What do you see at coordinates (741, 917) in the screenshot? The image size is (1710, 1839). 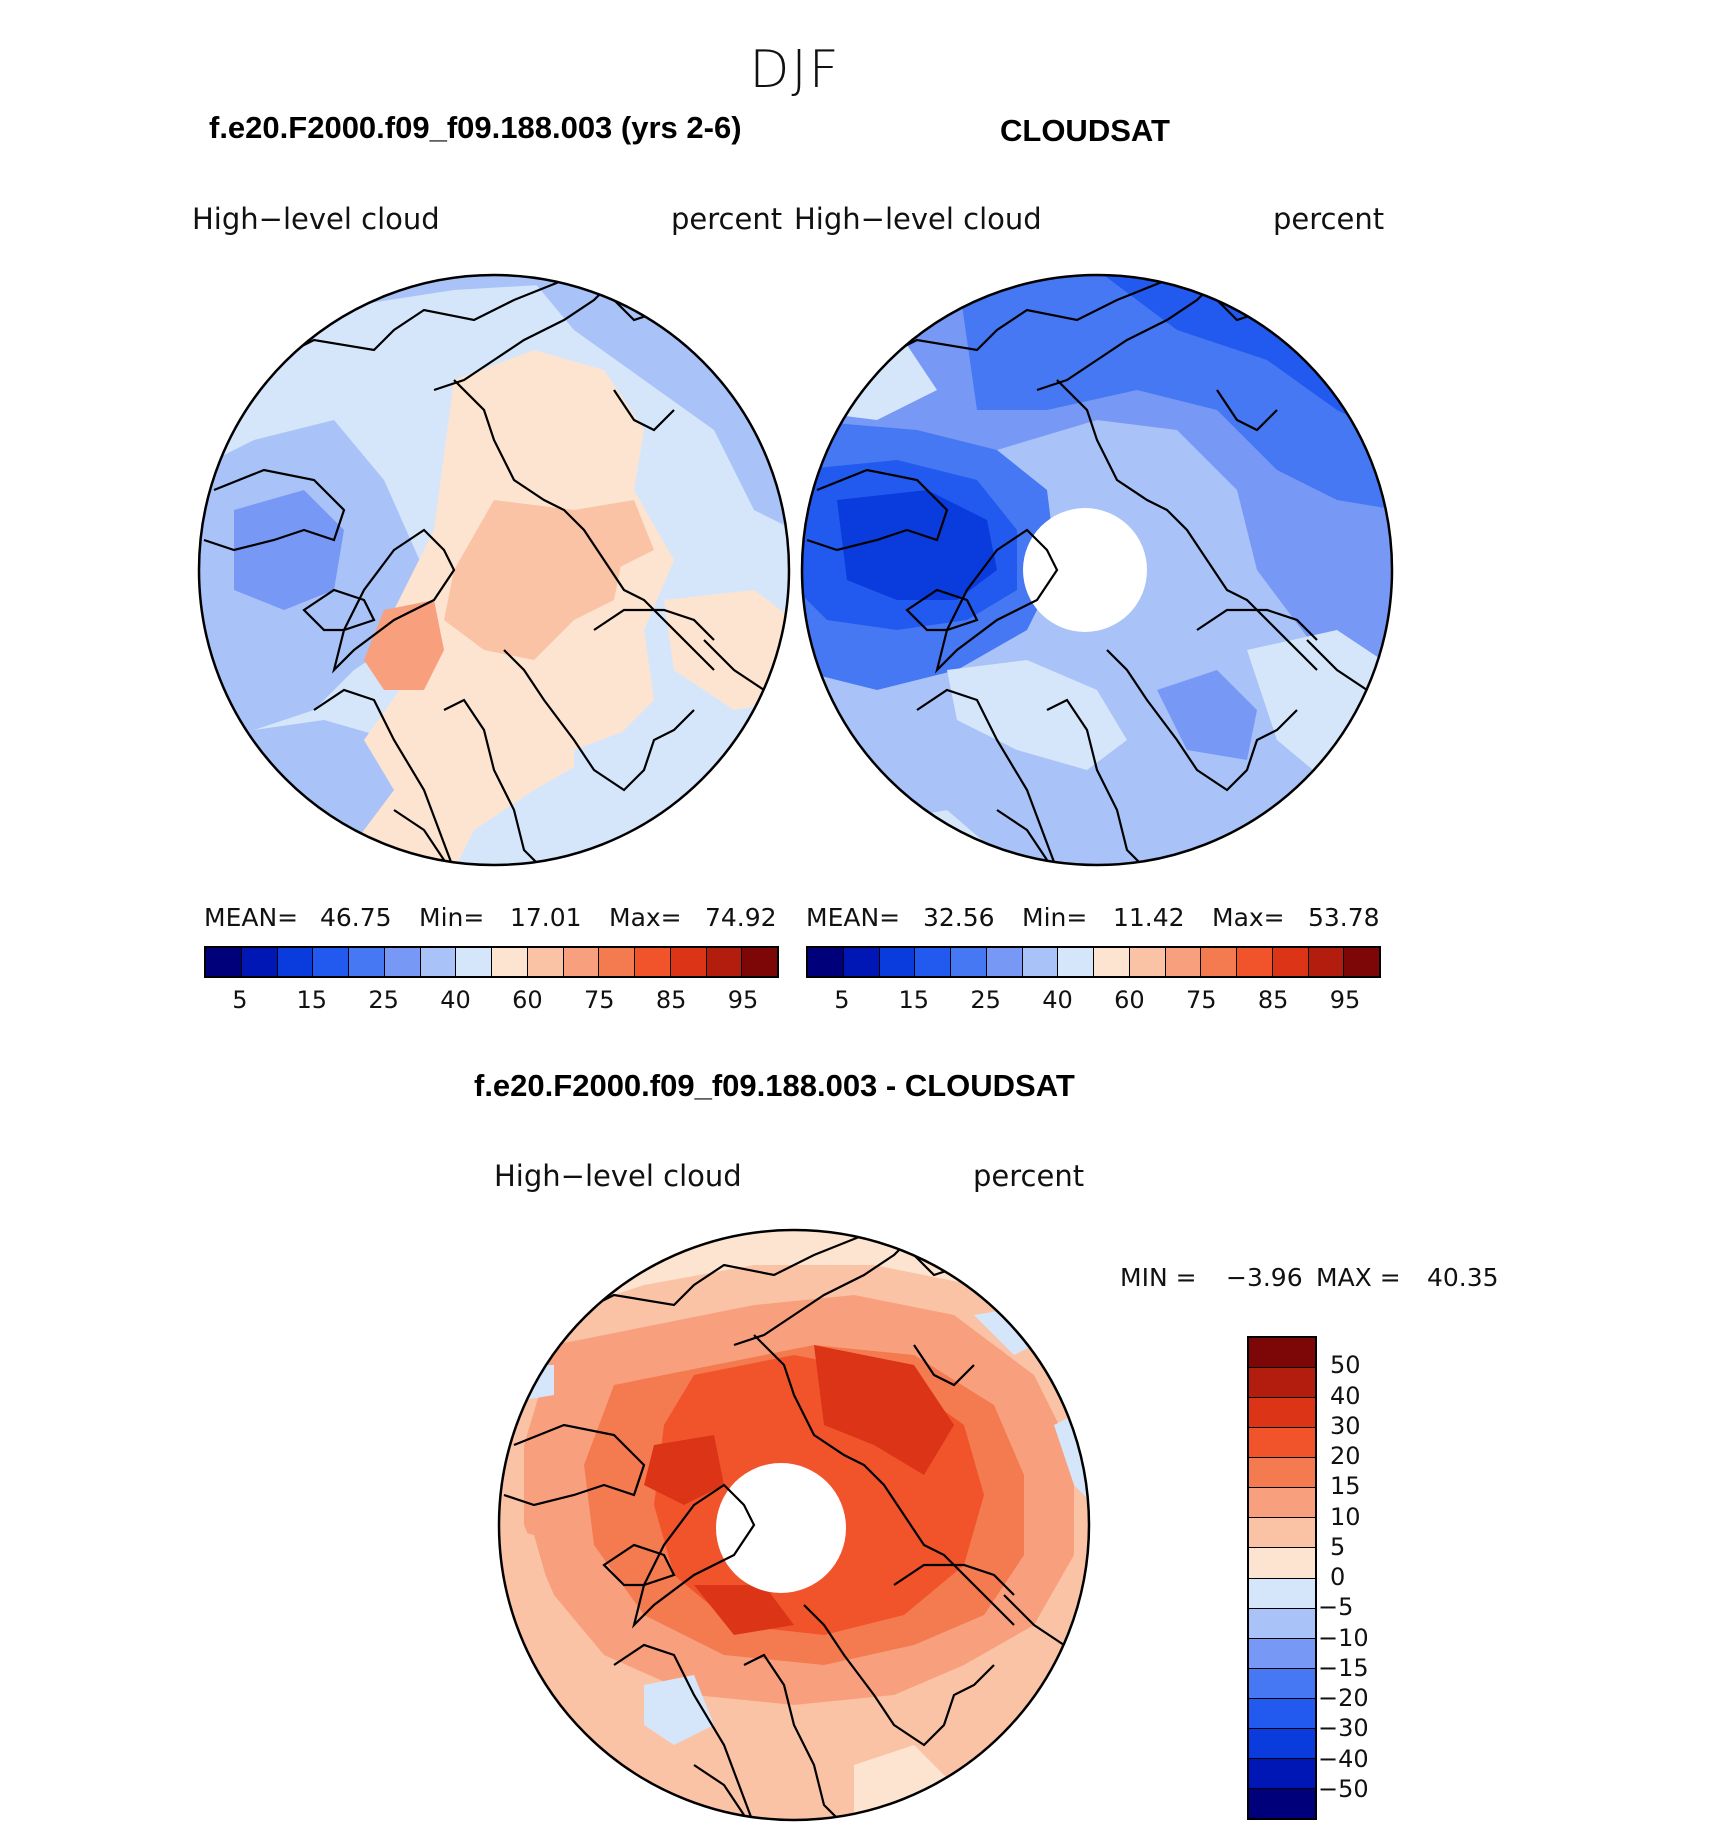 I see `panel1-max-value: 74.92` at bounding box center [741, 917].